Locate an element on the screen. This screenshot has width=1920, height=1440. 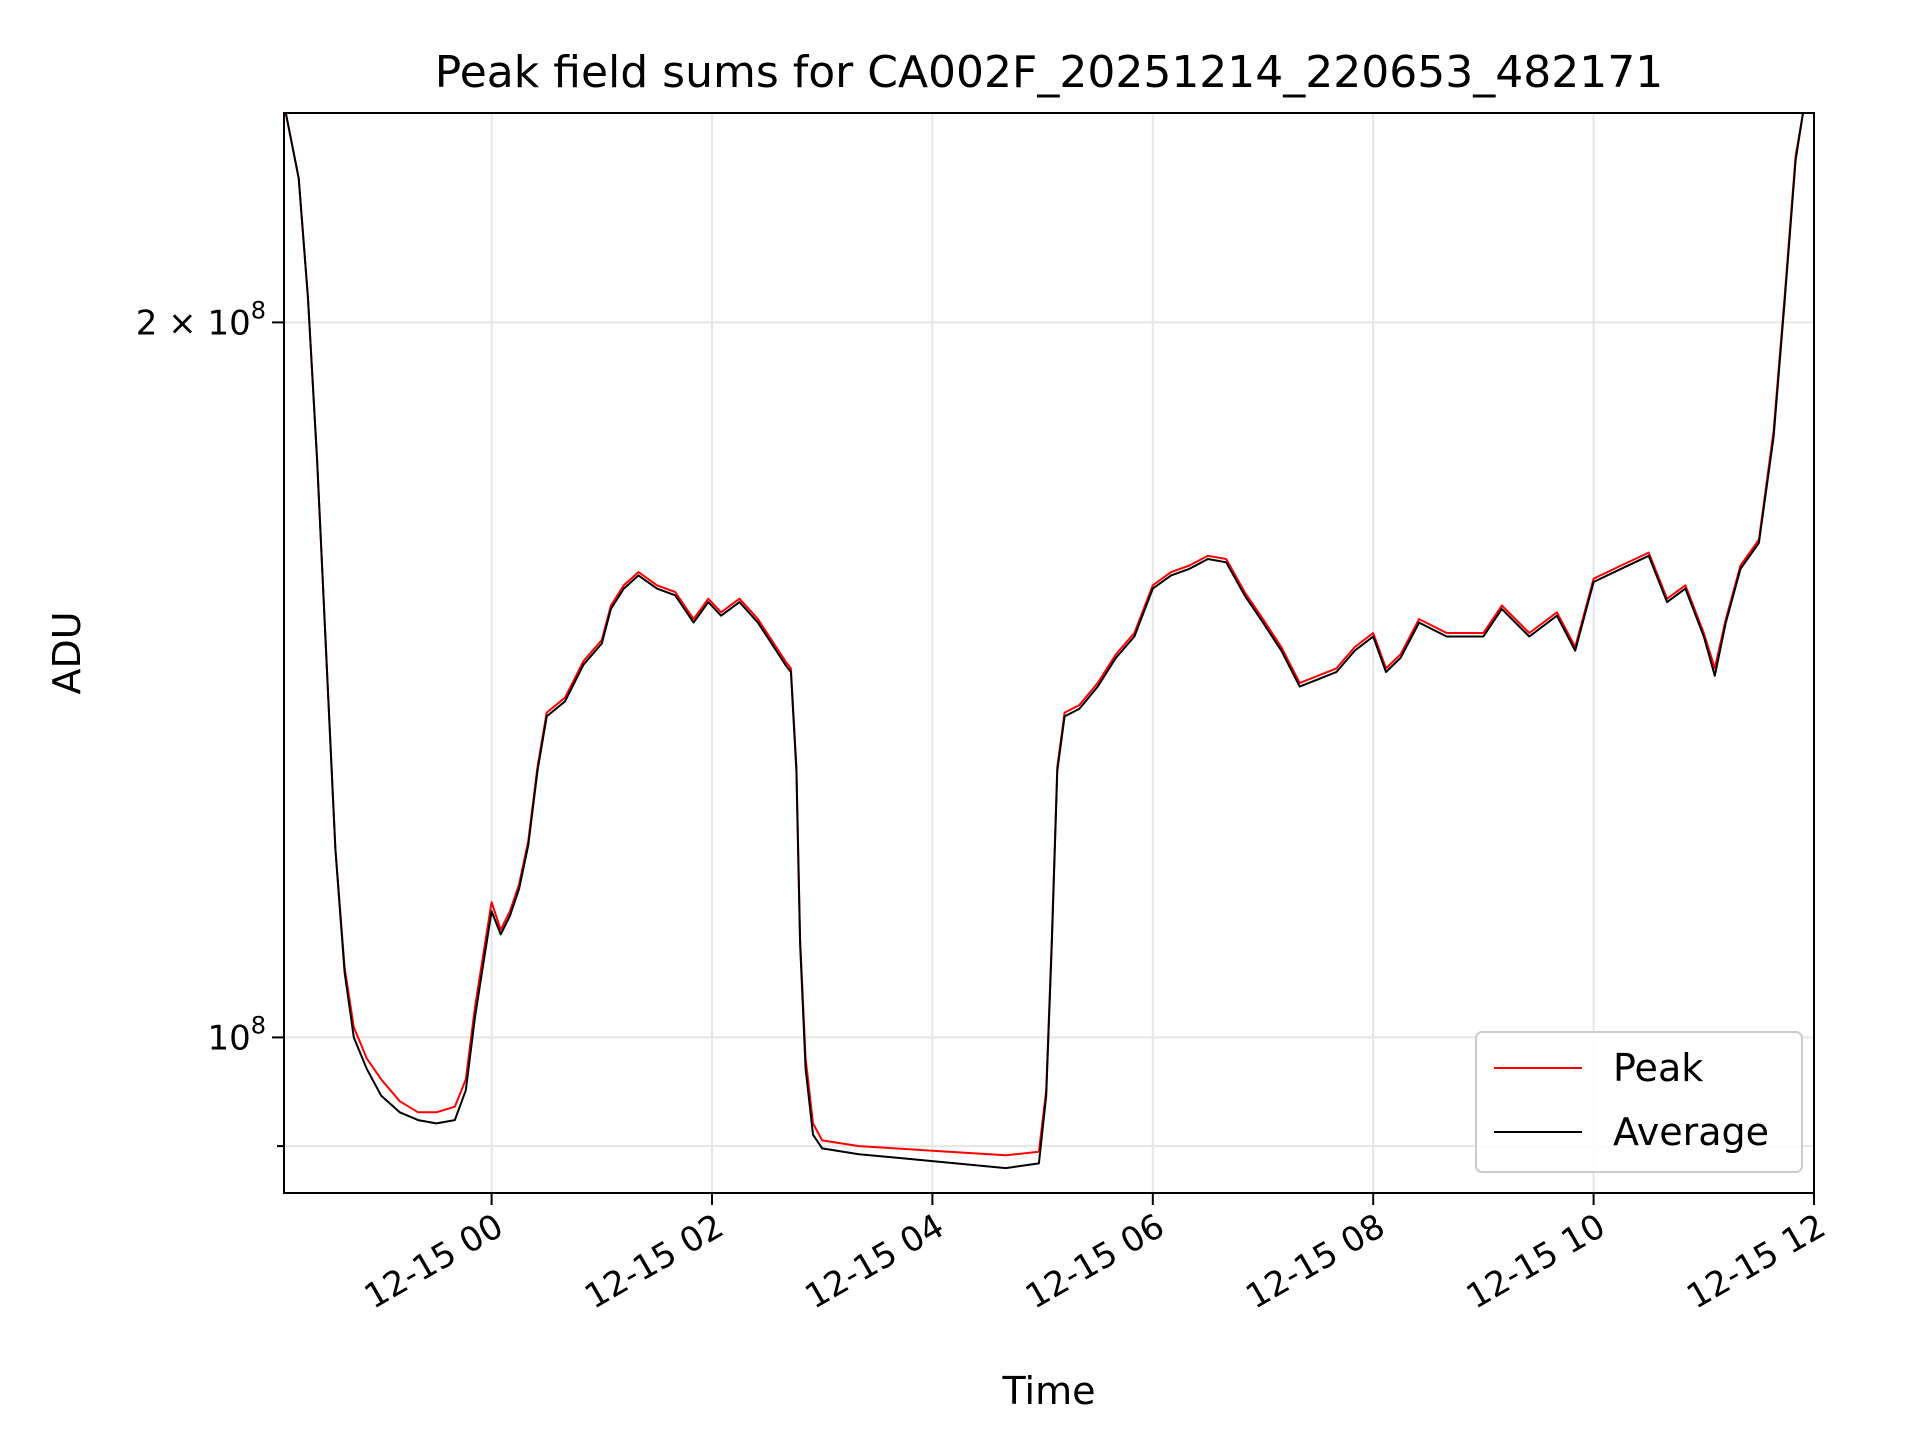
legend: Peak Average is located at coordinates (1639, 1102).